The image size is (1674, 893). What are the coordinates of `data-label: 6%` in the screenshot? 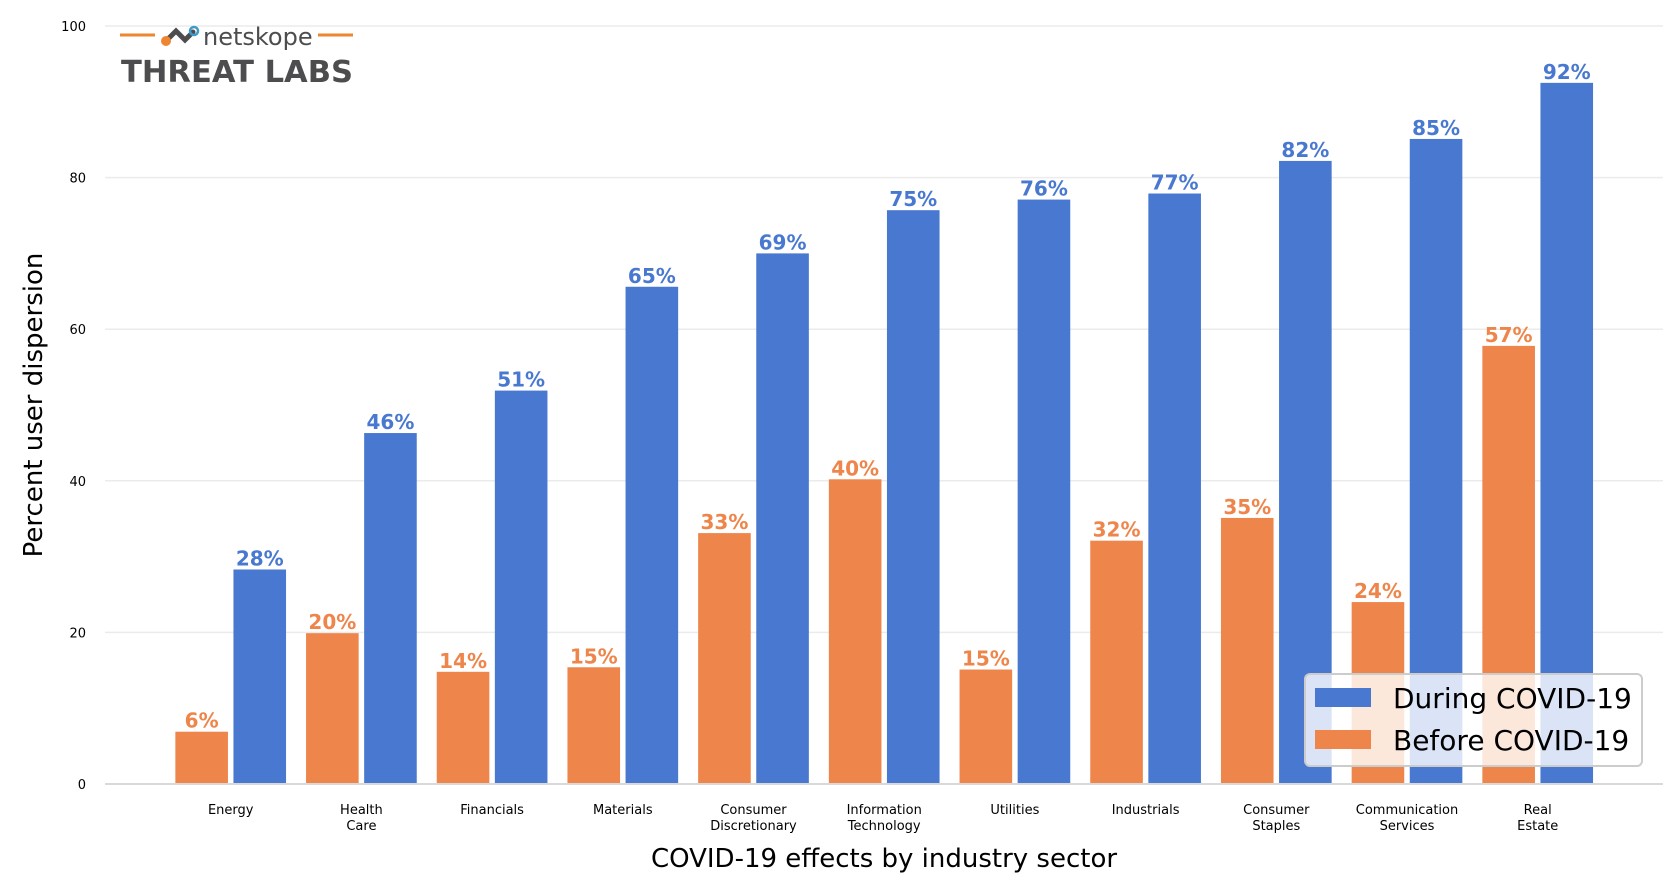 It's located at (202, 721).